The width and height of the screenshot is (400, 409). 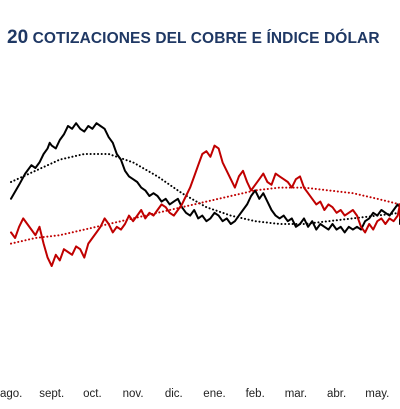 I want to click on chart-title: 20 COTIZACIONES DEL COBRE E ÍNDICE DÓLAR, so click(x=193, y=38).